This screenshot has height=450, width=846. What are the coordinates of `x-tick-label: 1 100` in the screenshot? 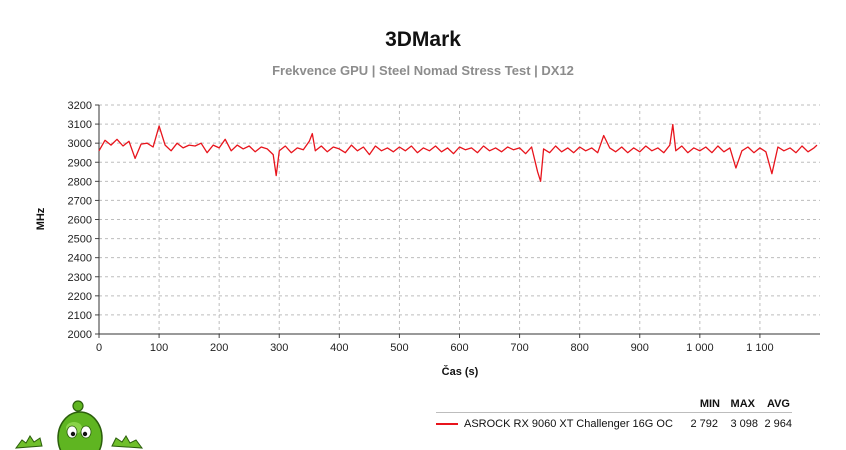 It's located at (760, 348).